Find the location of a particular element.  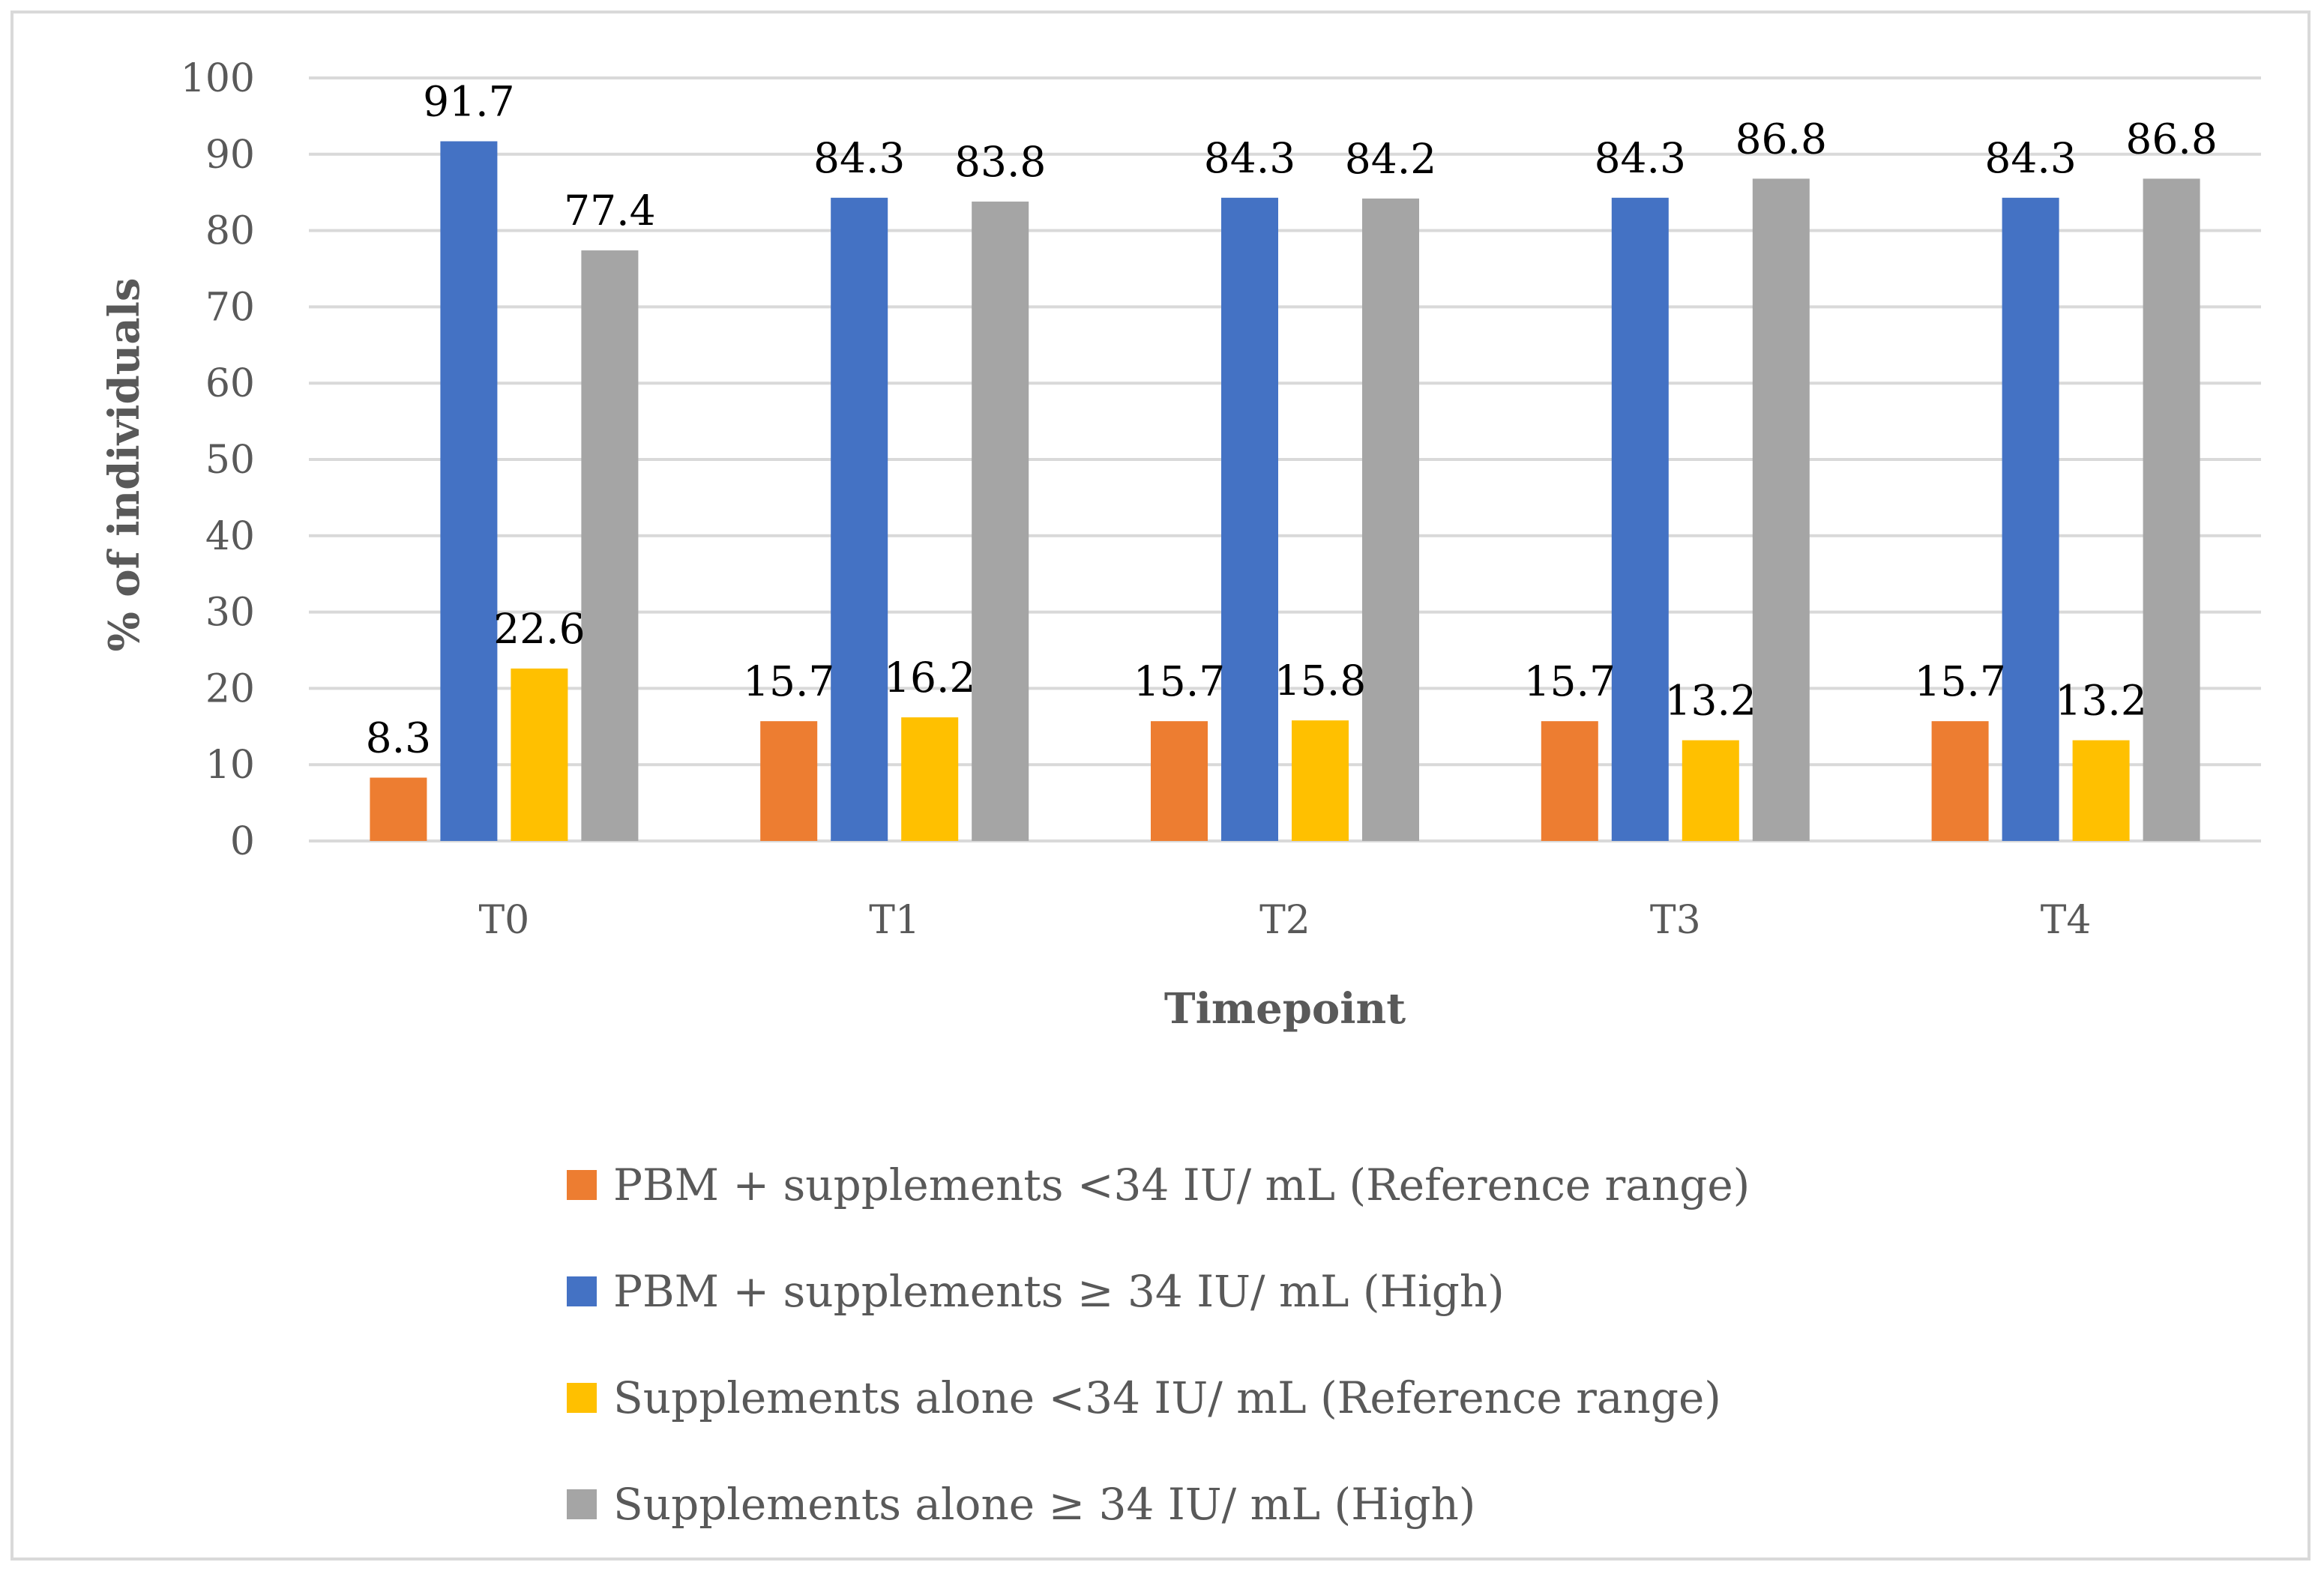

x-tick-label: T1 is located at coordinates (894, 920).